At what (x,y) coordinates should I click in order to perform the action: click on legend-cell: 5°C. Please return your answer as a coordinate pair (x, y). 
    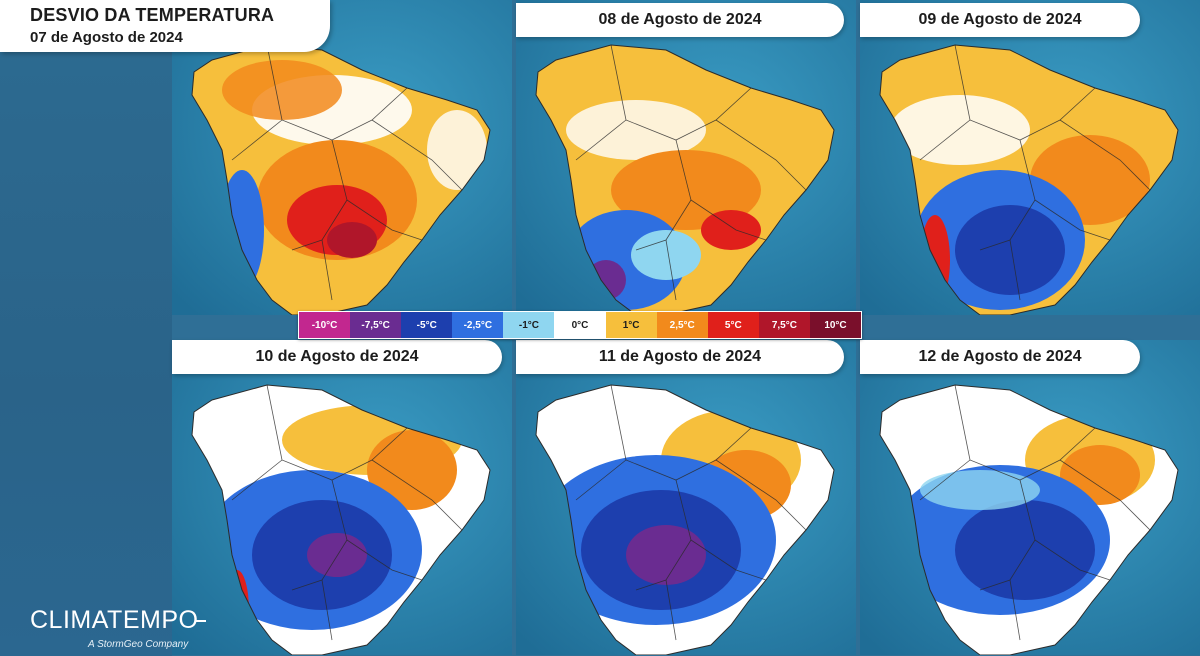
    Looking at the image, I should click on (733, 325).